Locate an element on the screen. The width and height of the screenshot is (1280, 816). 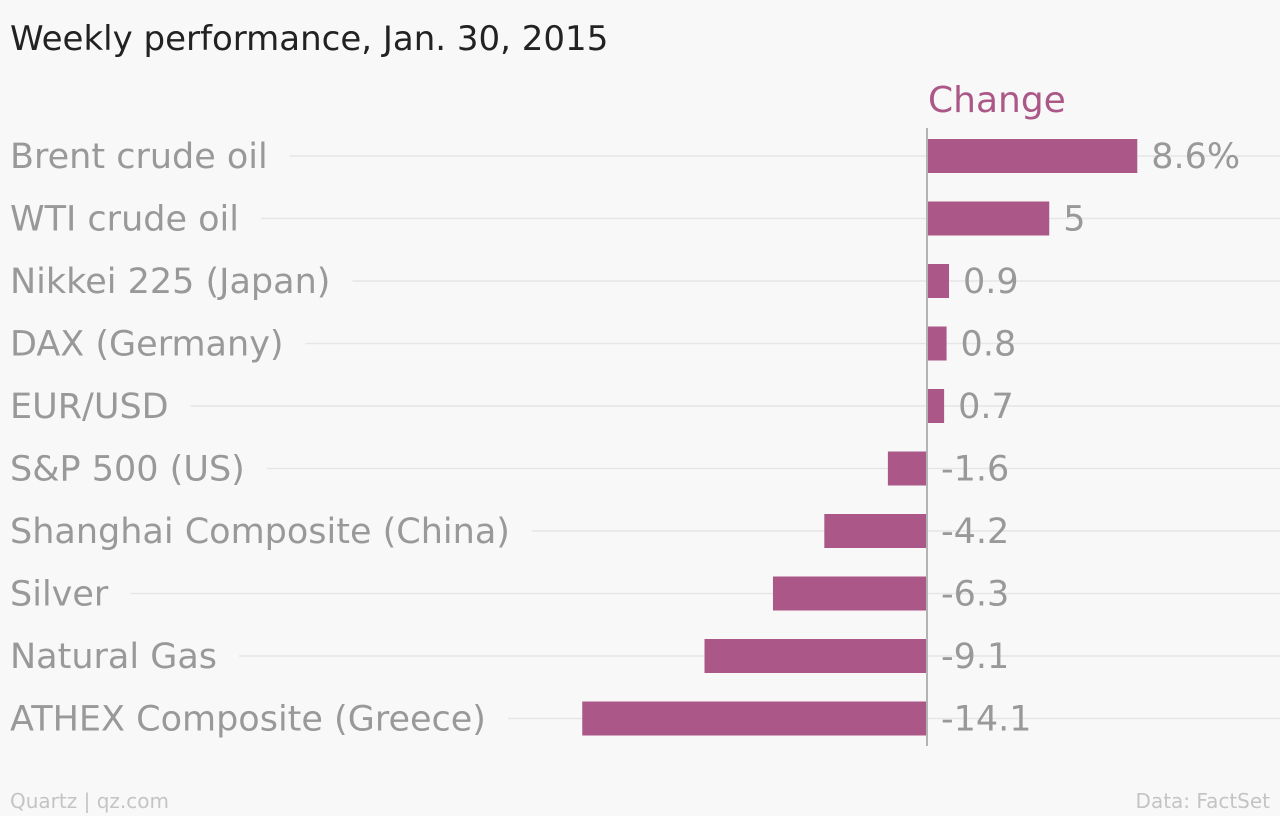
value-label: 0.9 is located at coordinates (991, 282).